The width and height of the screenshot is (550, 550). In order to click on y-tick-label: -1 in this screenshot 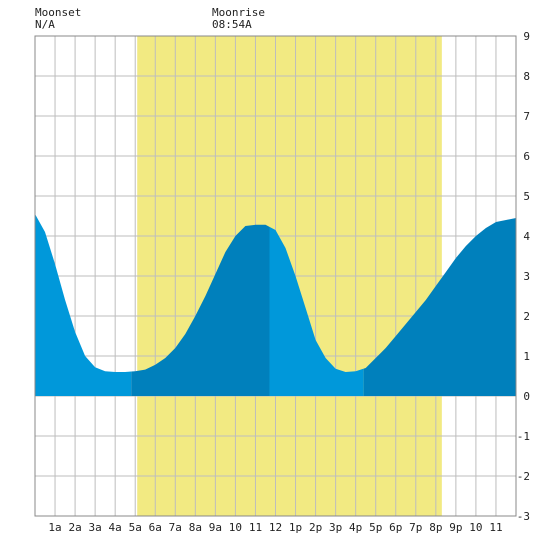, I will do `click(523, 436)`.